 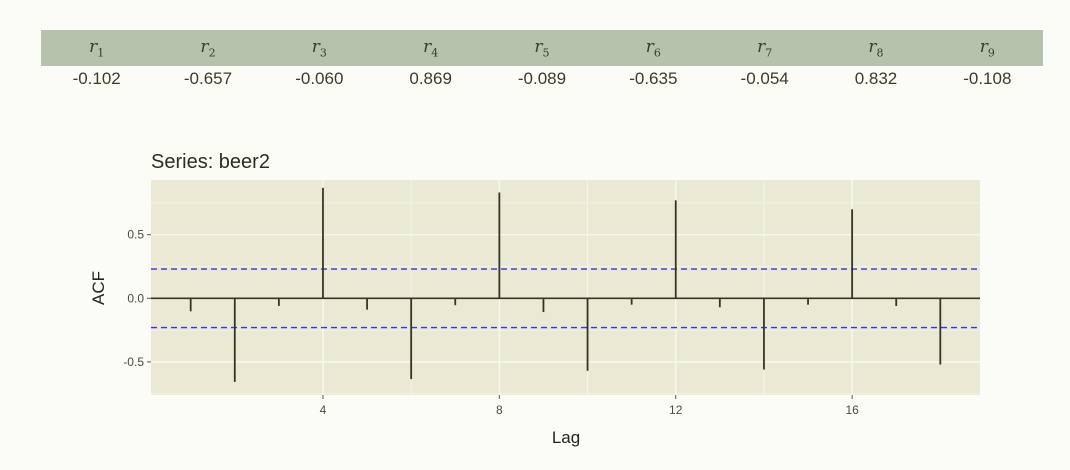 I want to click on table-value-cell: -0.089, so click(x=542, y=78).